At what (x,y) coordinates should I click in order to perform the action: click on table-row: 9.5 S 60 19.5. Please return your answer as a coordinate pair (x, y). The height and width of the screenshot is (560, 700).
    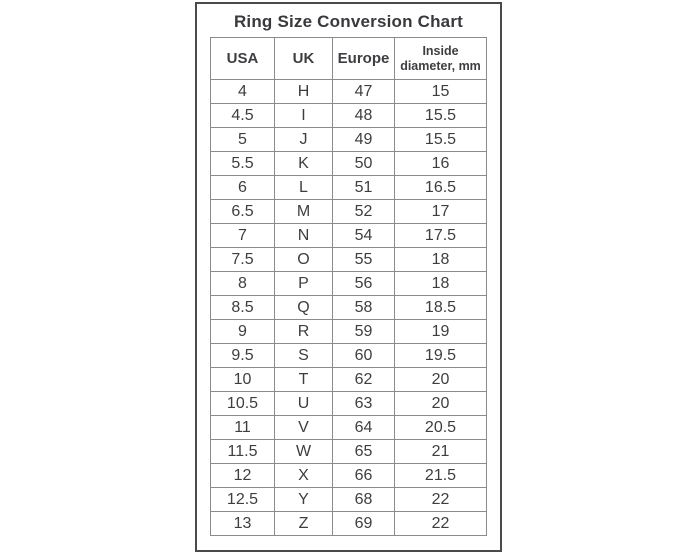
    Looking at the image, I should click on (348, 355).